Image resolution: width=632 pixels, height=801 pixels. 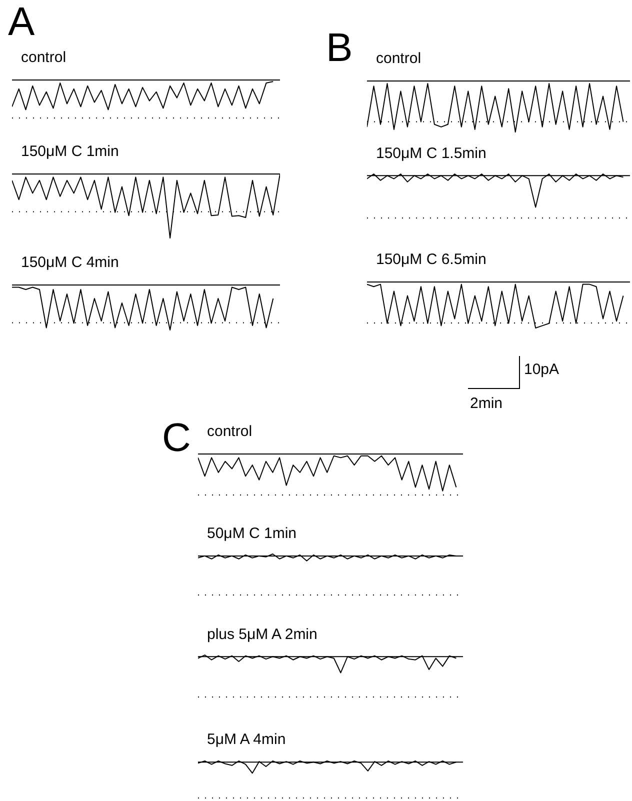 What do you see at coordinates (431, 153) in the screenshot?
I see `chart-title: 150μM C 1.5min` at bounding box center [431, 153].